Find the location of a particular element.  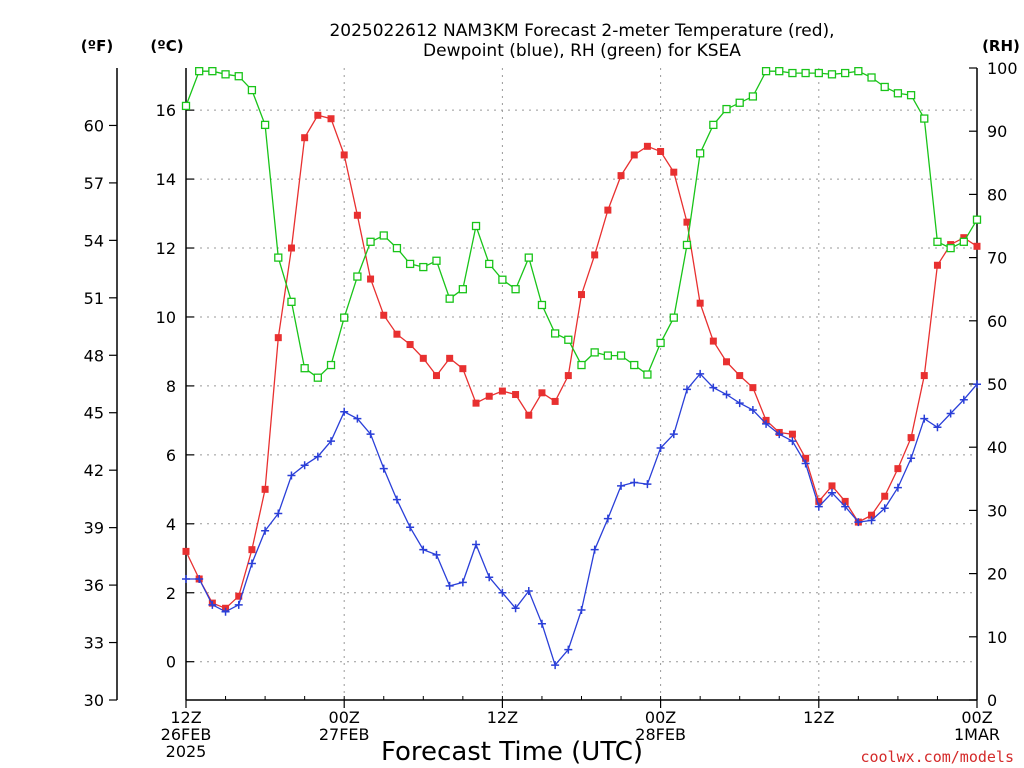

rh-tick-label: 50 is located at coordinates (997, 384).